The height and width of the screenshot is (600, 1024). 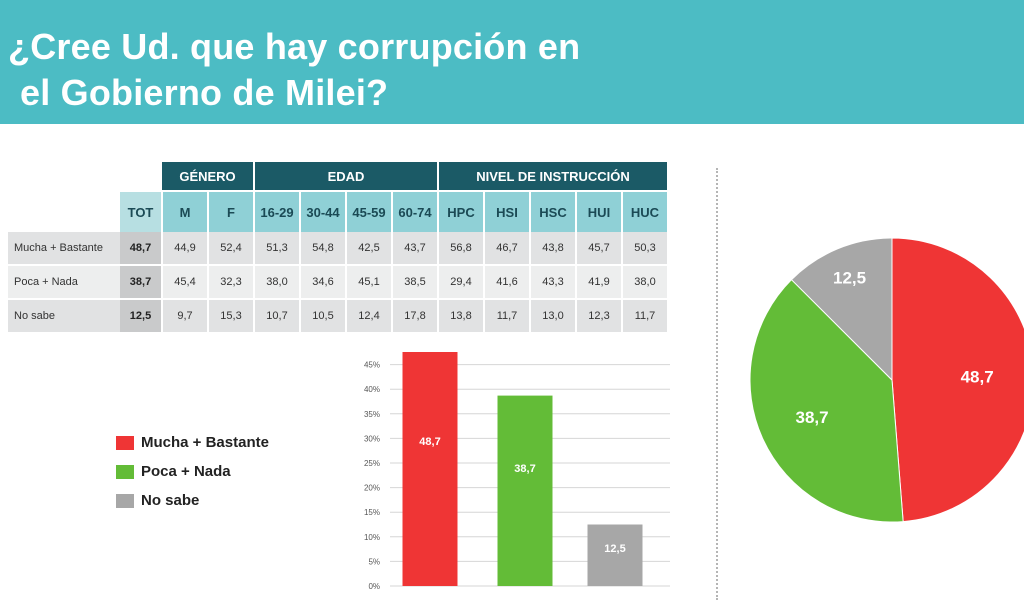 I want to click on table-cell-tot: 38,7, so click(x=141, y=282).